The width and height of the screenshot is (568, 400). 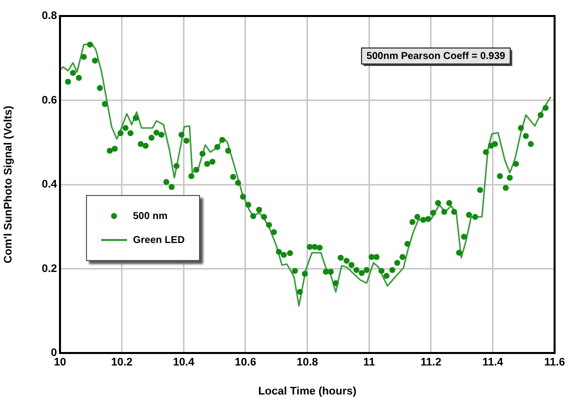 I want to click on annotation: 500nm Pearson Coeff = 0.939, so click(x=436, y=56).